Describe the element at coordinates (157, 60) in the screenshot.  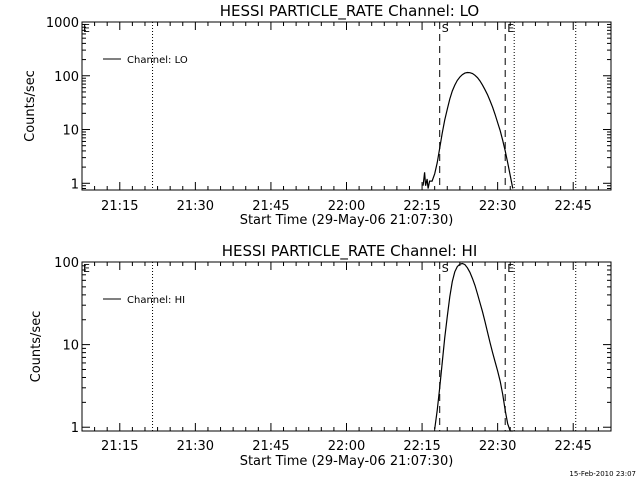
I see `chart-0-legend-label: Channel: LO` at that location.